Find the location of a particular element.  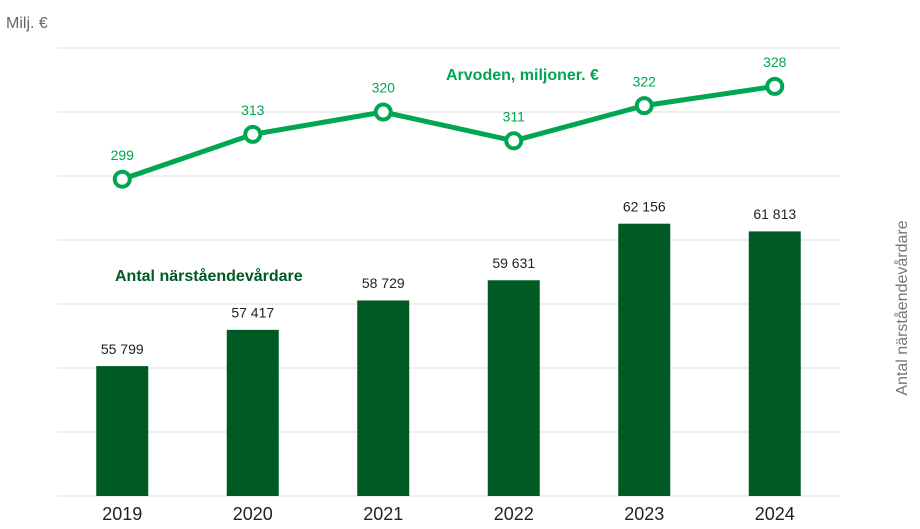

data-label: 55 799 is located at coordinates (122, 349).